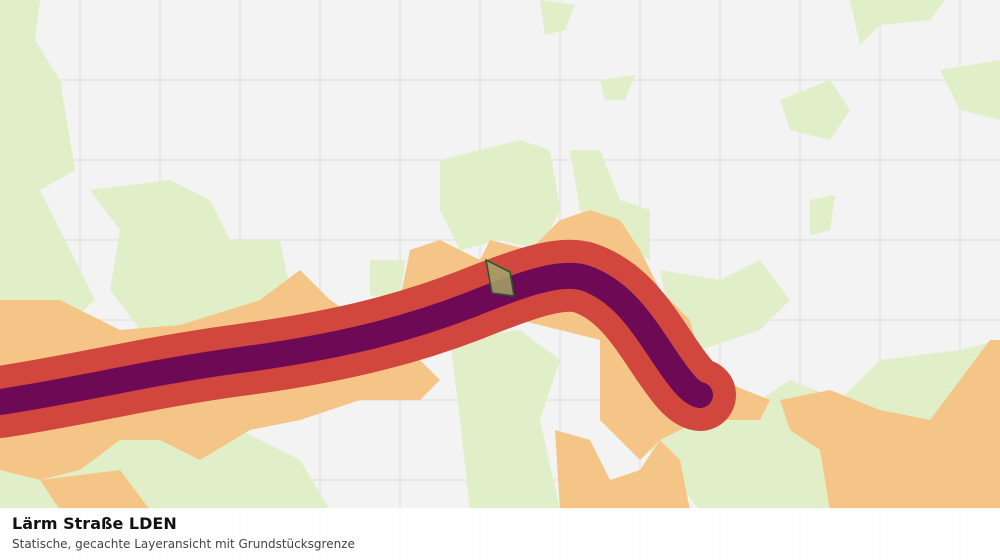 This screenshot has width=1000, height=560. Describe the element at coordinates (499, 277) in the screenshot. I see `parcel-boundary` at that location.